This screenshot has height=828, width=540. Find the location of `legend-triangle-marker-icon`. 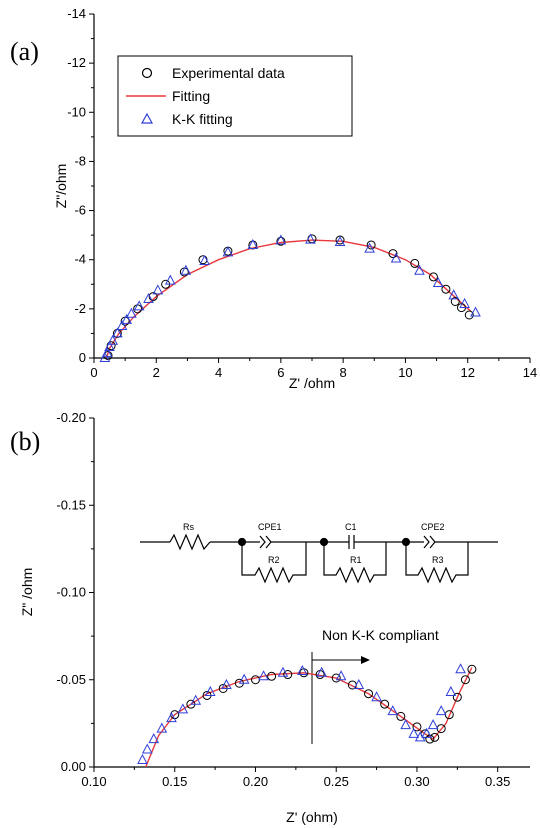

legend-triangle-marker-icon is located at coordinates (147, 118).